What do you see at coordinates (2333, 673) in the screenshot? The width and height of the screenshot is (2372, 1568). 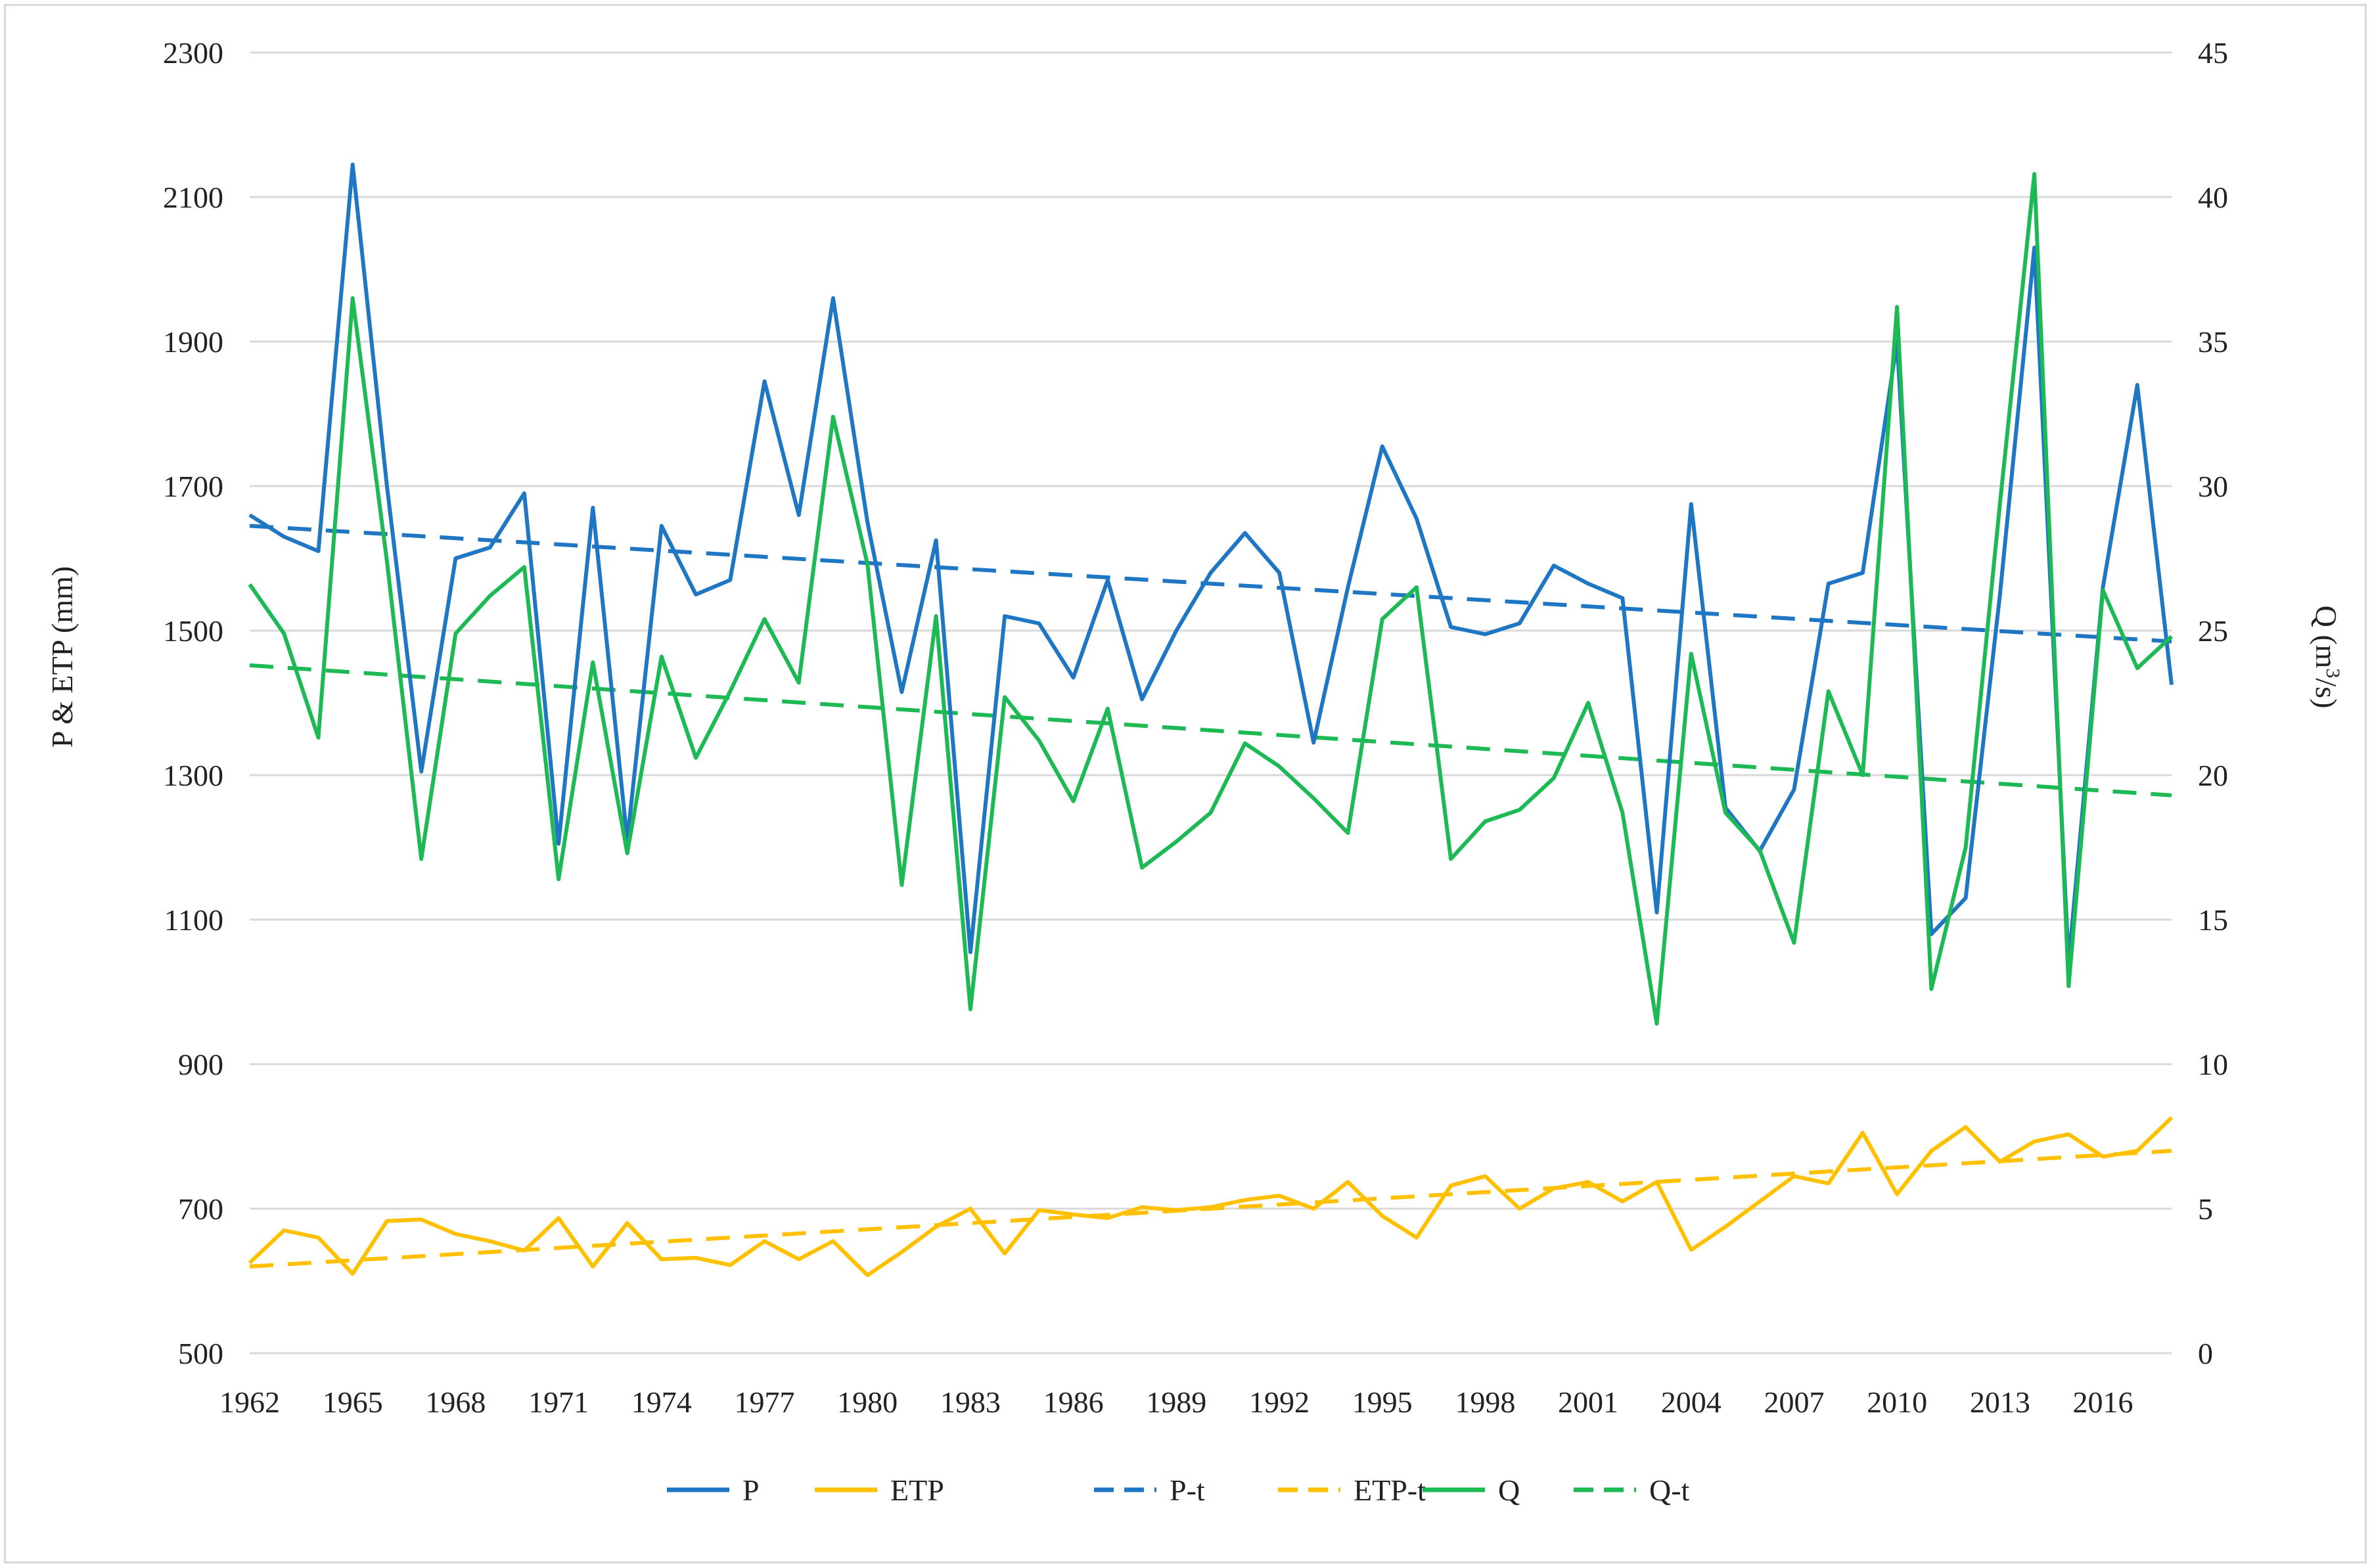 I see `right-axis-title-superscript: 3` at bounding box center [2333, 673].